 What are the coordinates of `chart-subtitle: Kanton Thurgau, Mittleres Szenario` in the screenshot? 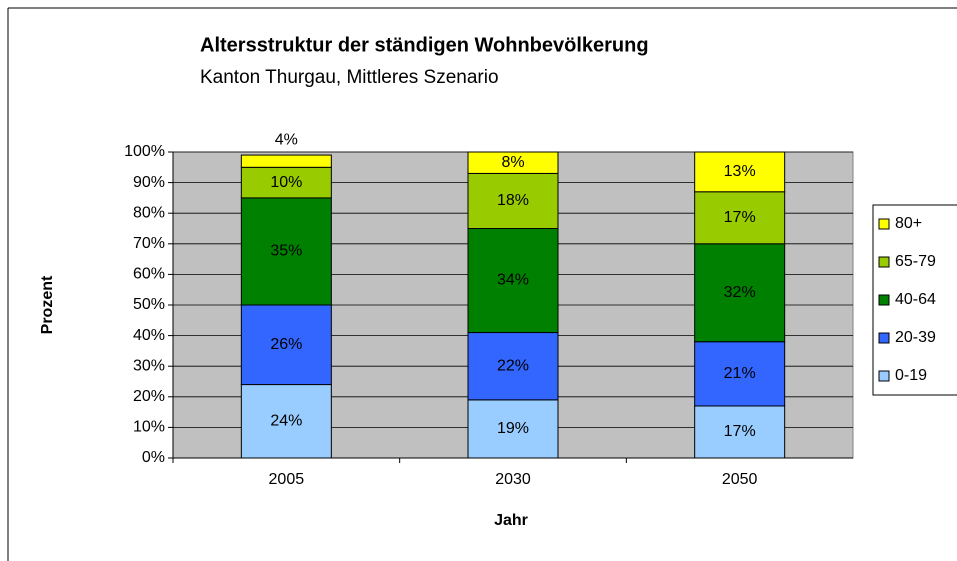 It's located at (349, 77).